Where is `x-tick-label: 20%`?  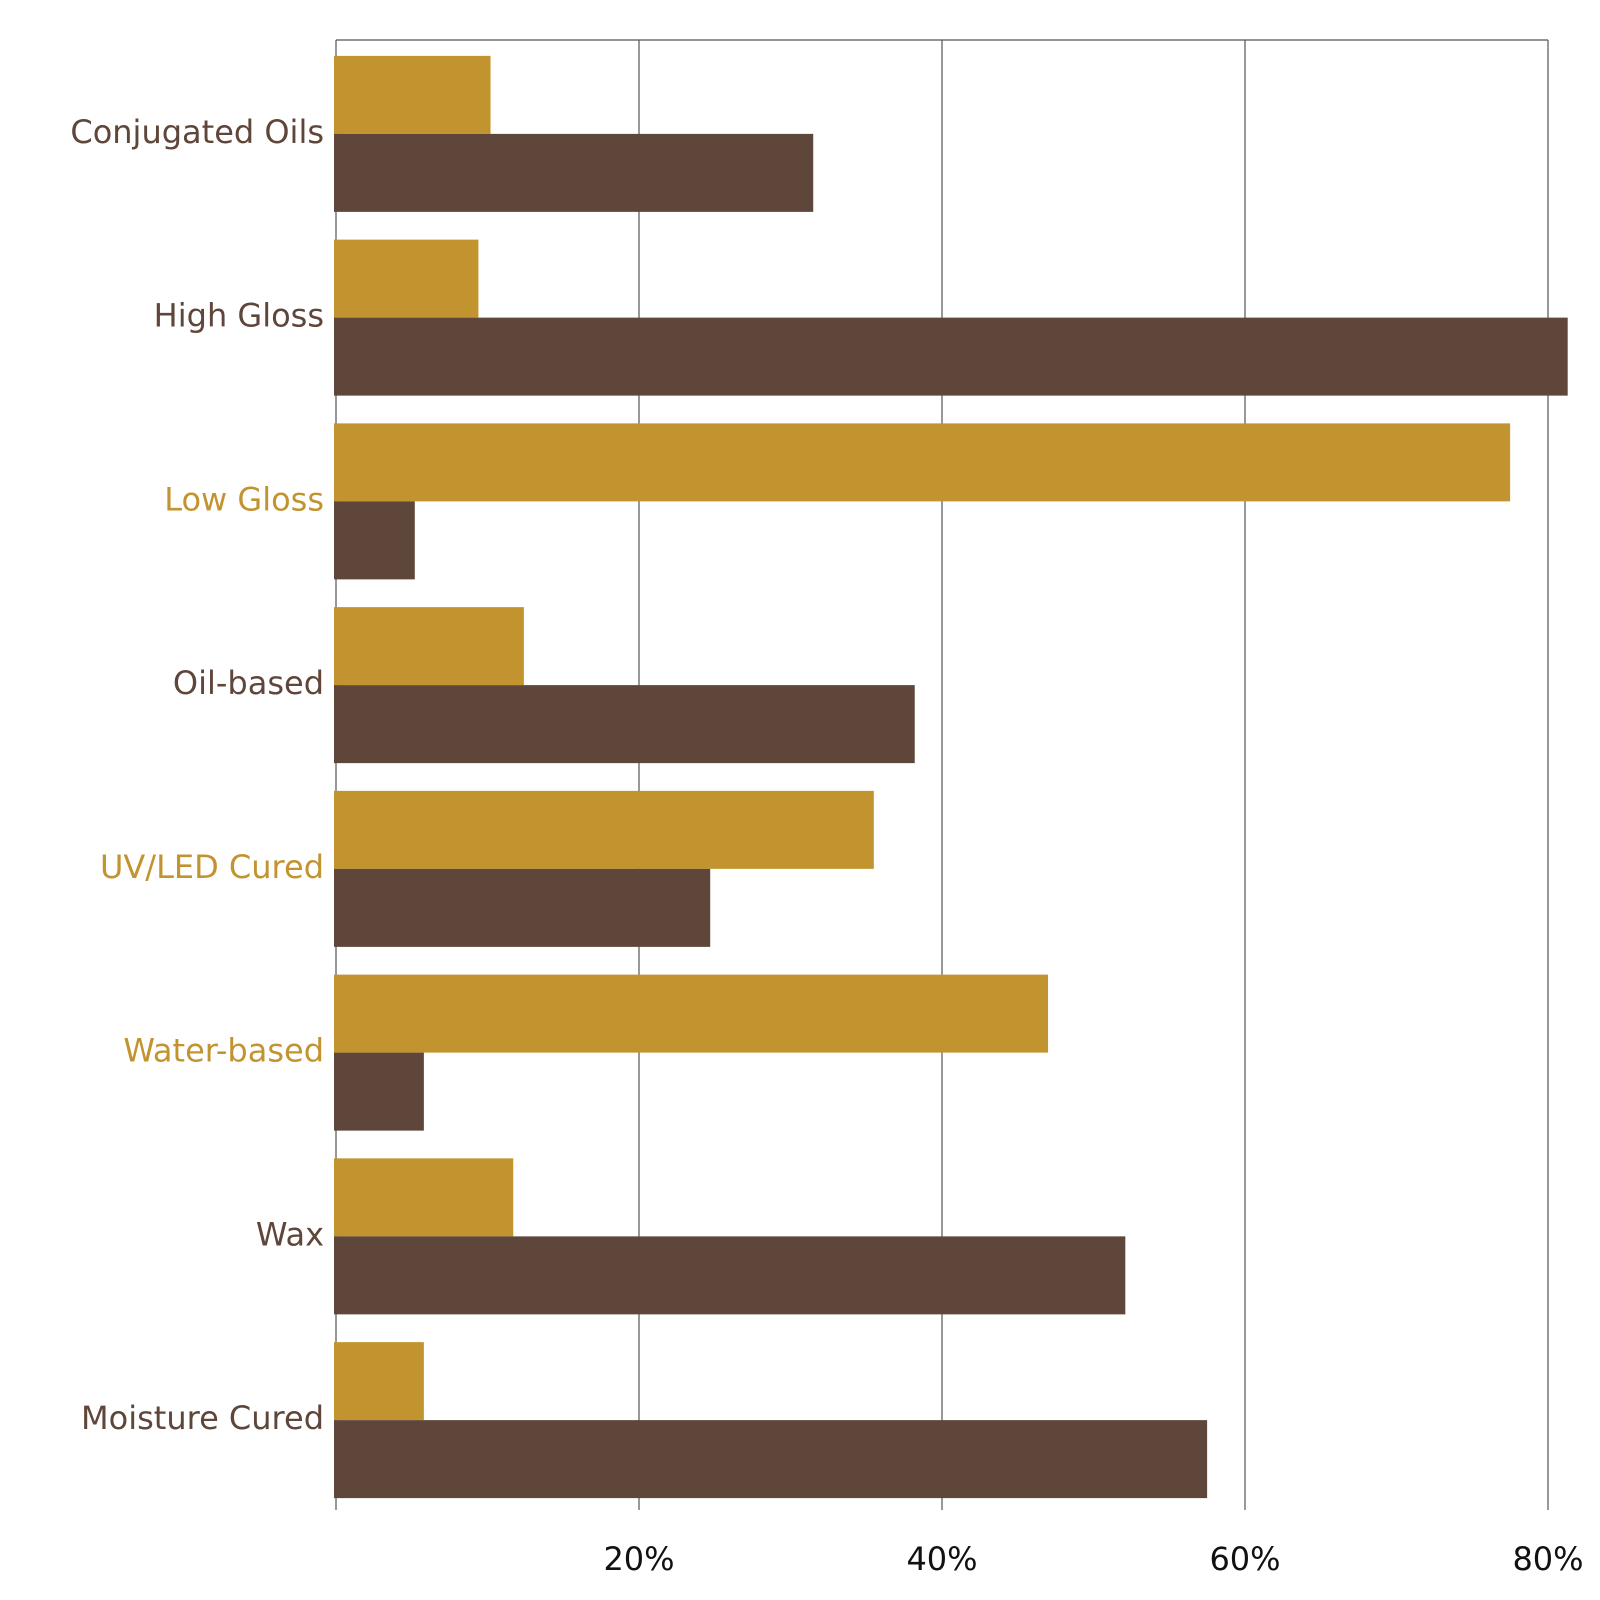 x-tick-label: 20% is located at coordinates (638, 1559).